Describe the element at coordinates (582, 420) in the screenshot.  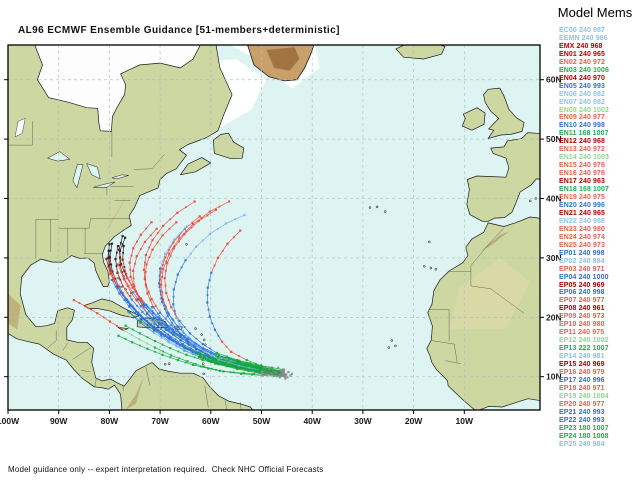
I see `model-member-row: EP22 240 993` at that location.